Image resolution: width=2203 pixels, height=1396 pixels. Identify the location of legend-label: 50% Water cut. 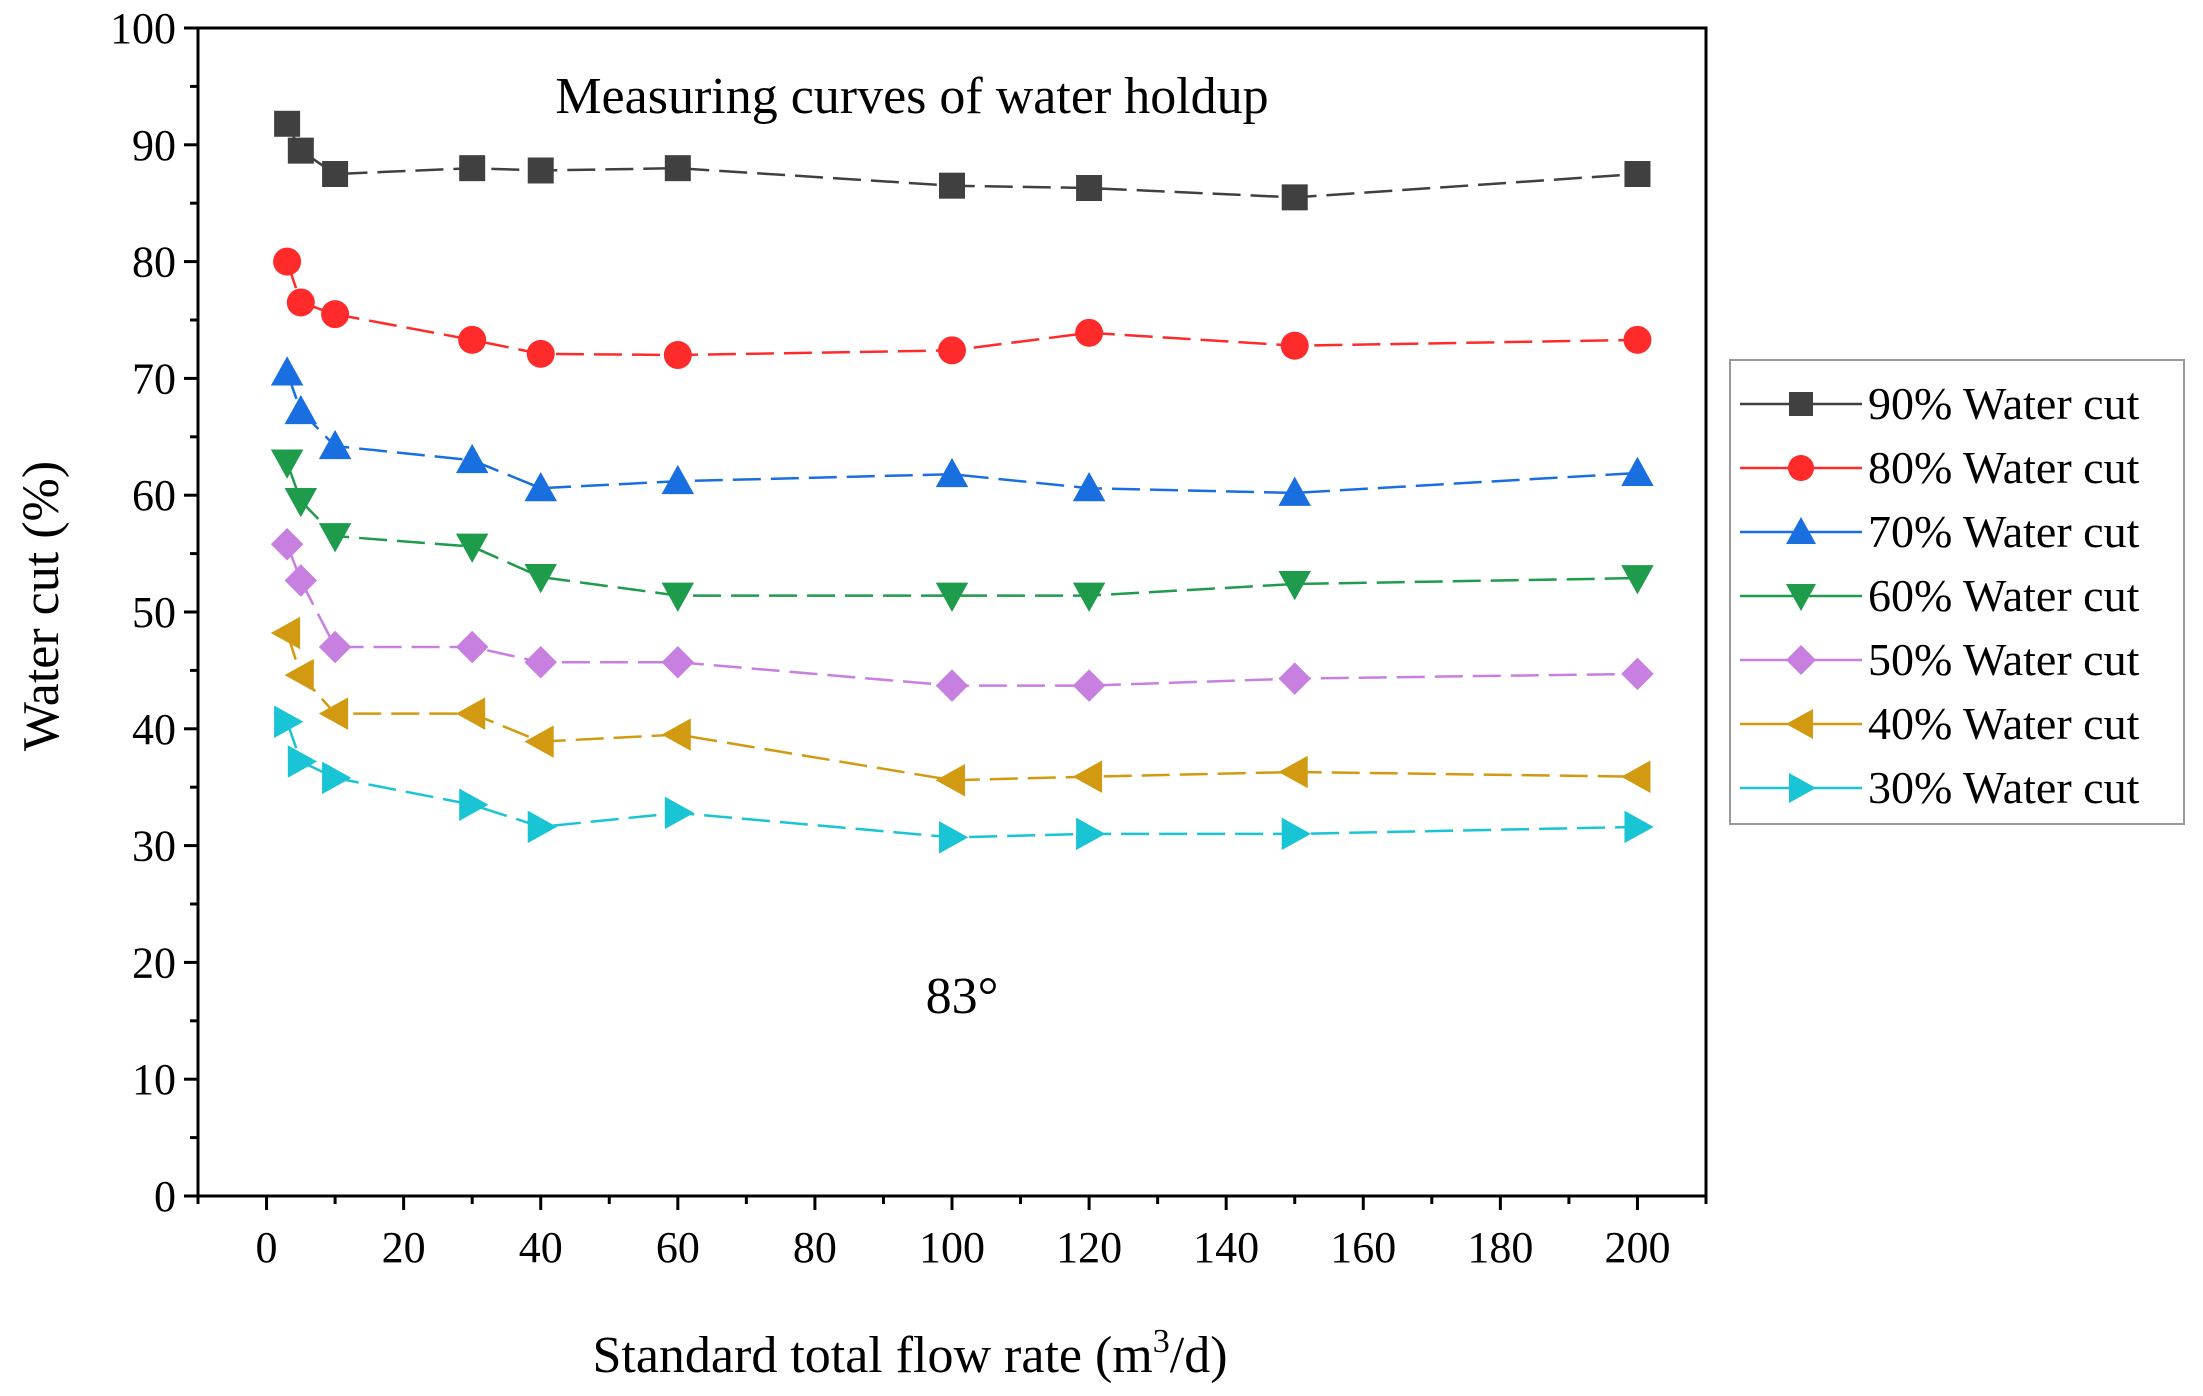
(2004, 659).